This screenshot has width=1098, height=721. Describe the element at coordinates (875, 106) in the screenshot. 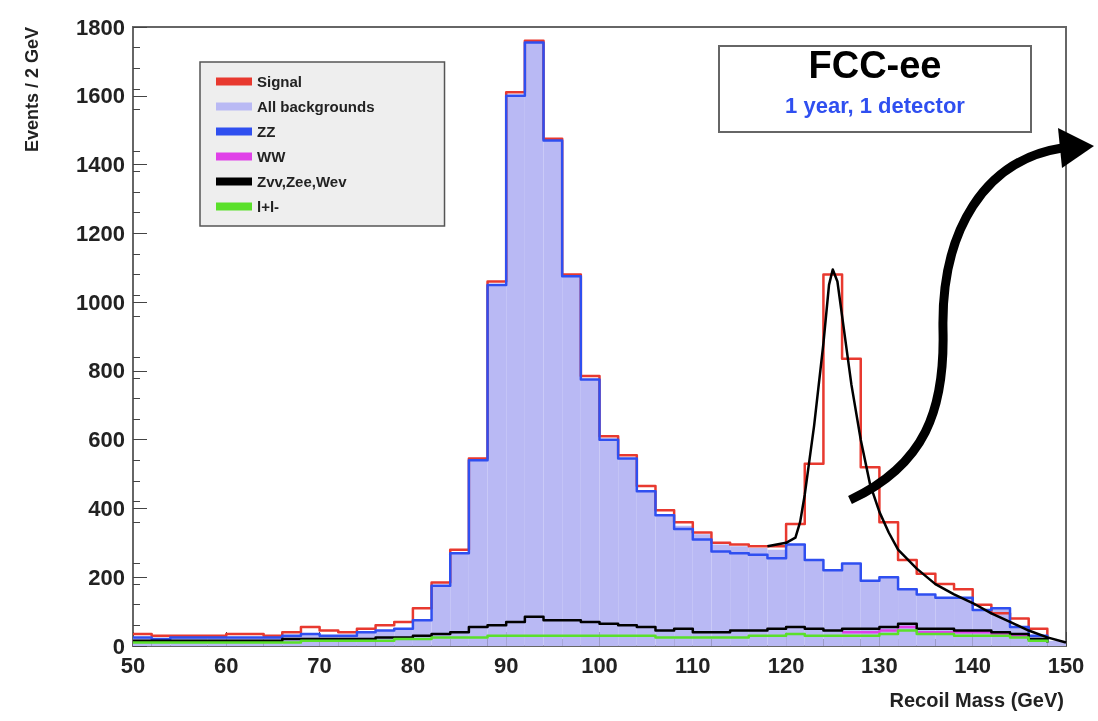

I see `annotation: 1 year, 1 detector` at that location.